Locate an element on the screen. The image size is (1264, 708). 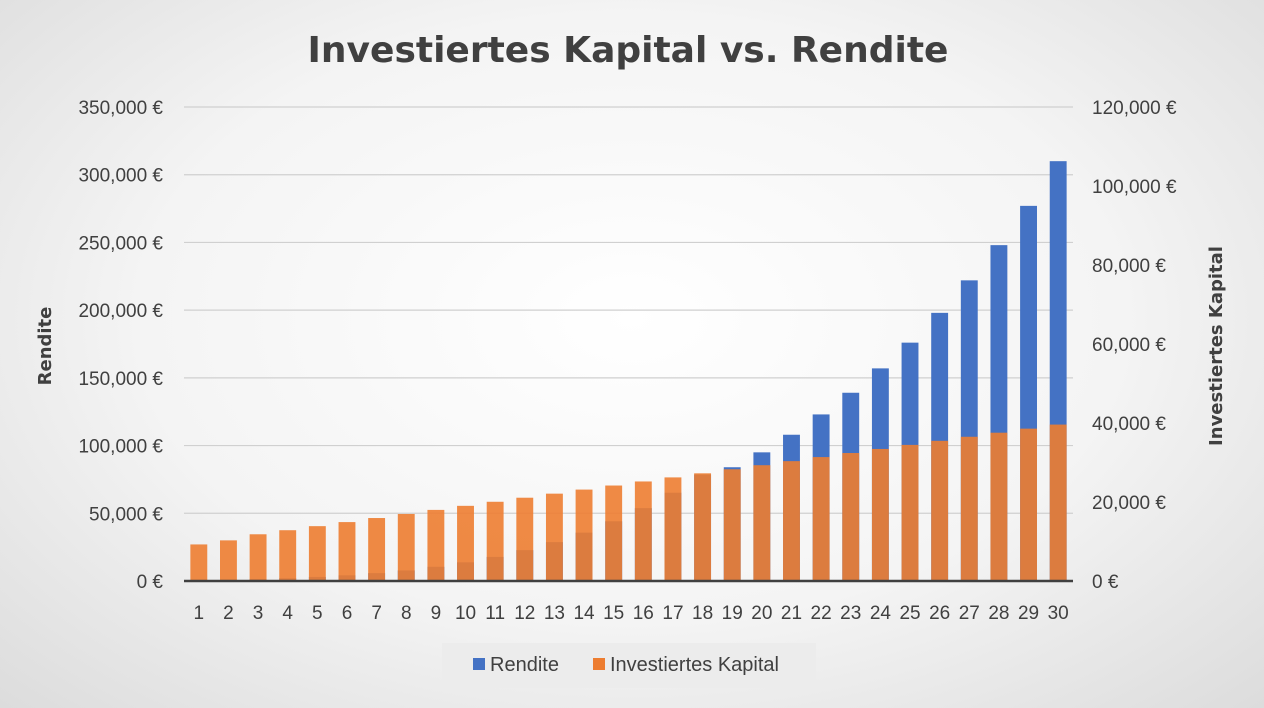
left-tick-label: 250,000 € is located at coordinates (120, 243).